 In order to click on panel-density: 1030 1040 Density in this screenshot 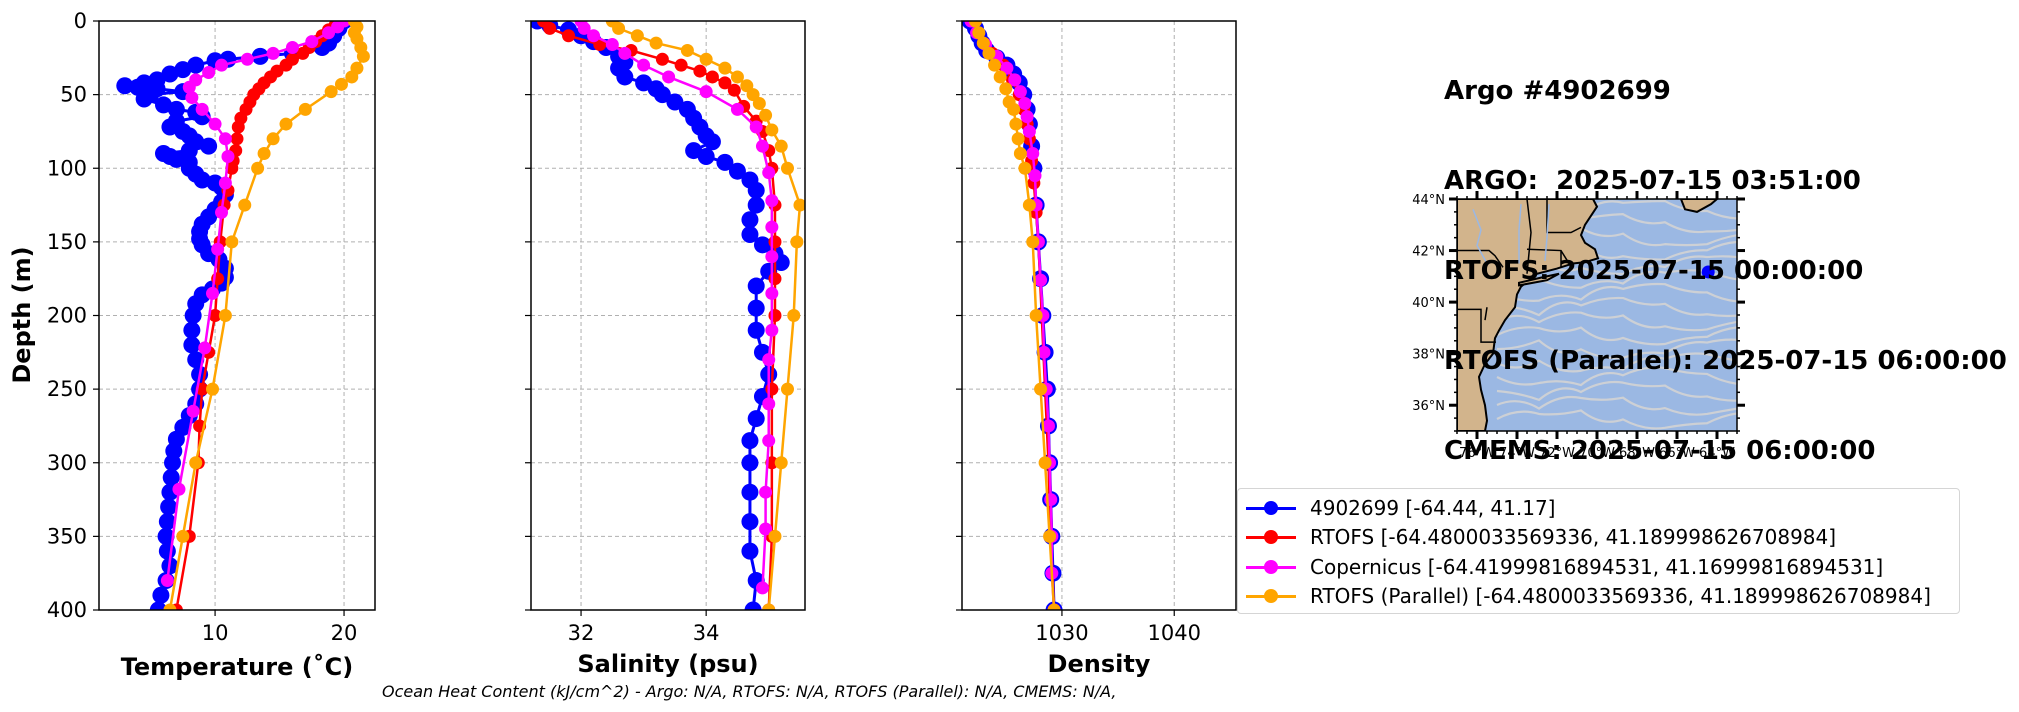, I will do `click(1096, 349)`.